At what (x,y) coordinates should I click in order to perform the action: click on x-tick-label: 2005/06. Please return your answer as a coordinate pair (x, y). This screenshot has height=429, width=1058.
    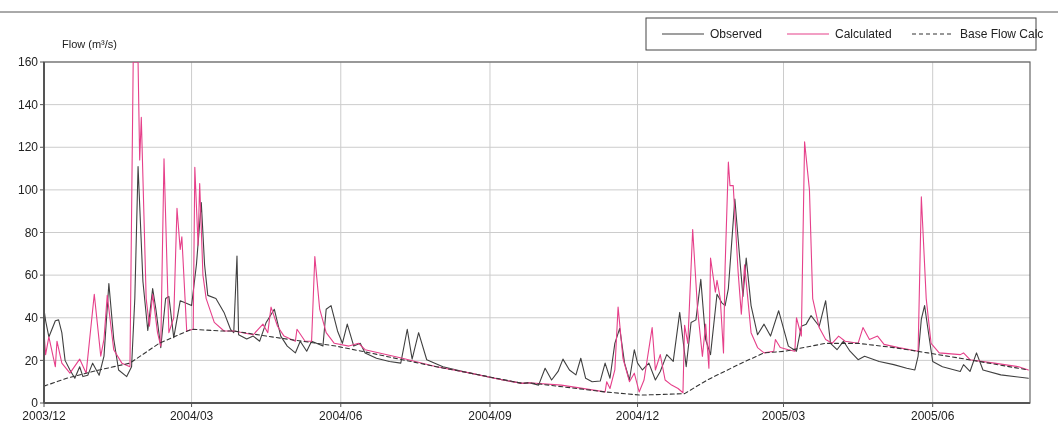
    Looking at the image, I should click on (933, 416).